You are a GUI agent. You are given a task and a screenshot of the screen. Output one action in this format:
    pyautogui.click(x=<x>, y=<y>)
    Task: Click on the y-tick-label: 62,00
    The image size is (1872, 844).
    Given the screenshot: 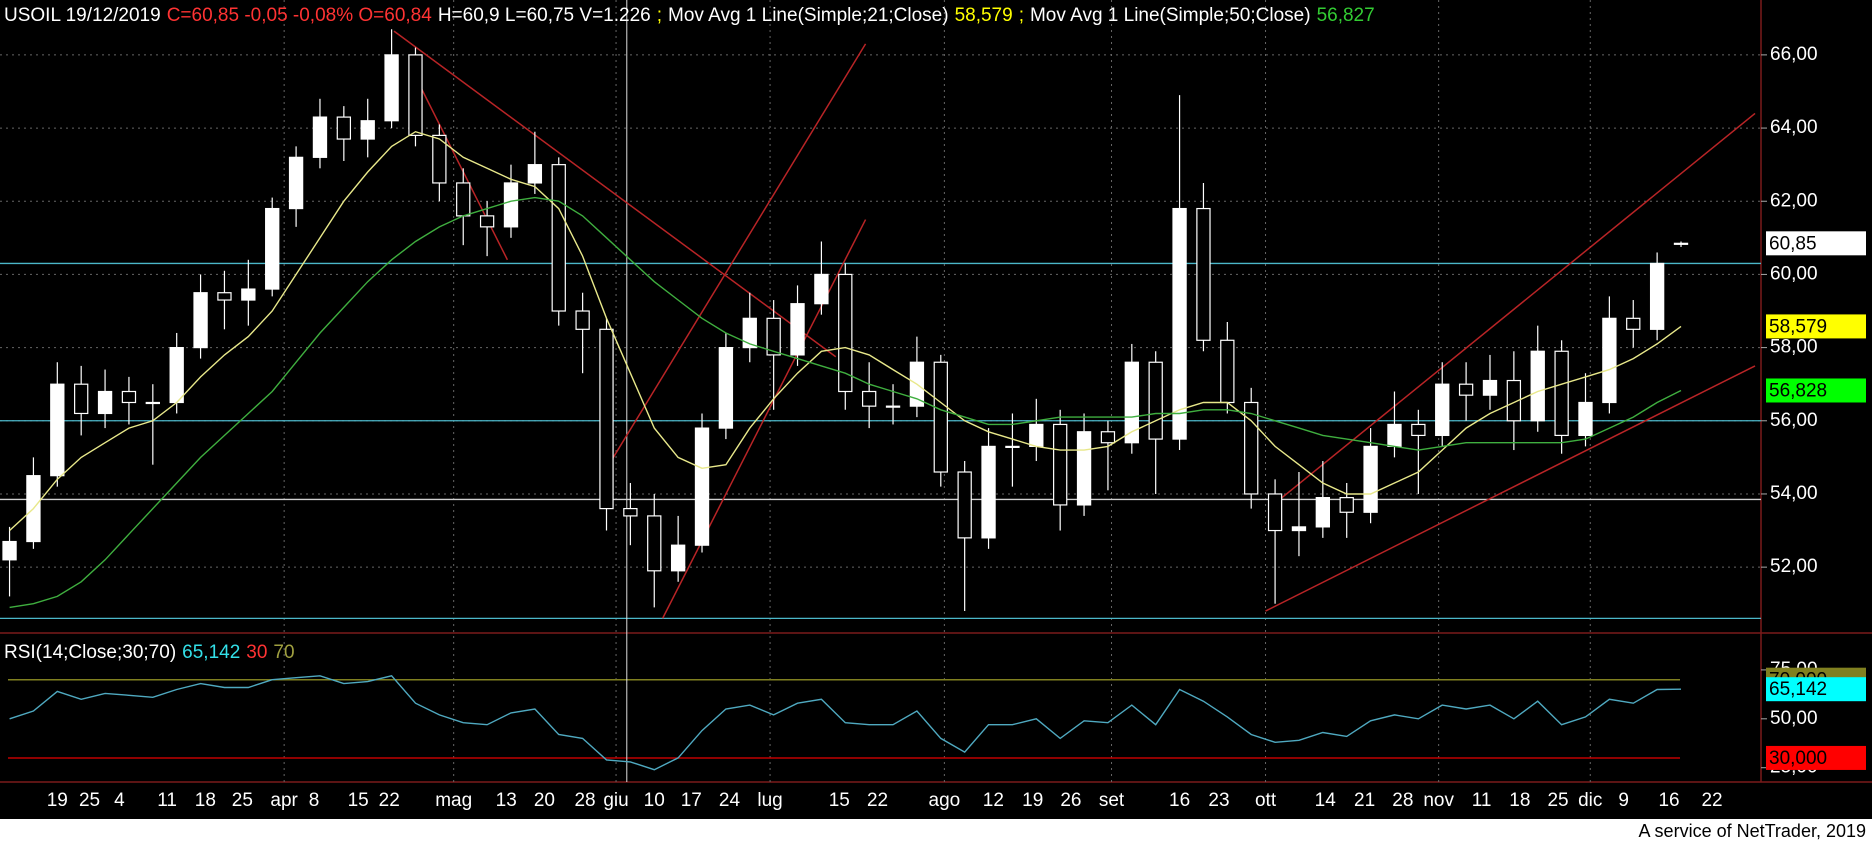 What is the action you would take?
    pyautogui.click(x=1794, y=200)
    